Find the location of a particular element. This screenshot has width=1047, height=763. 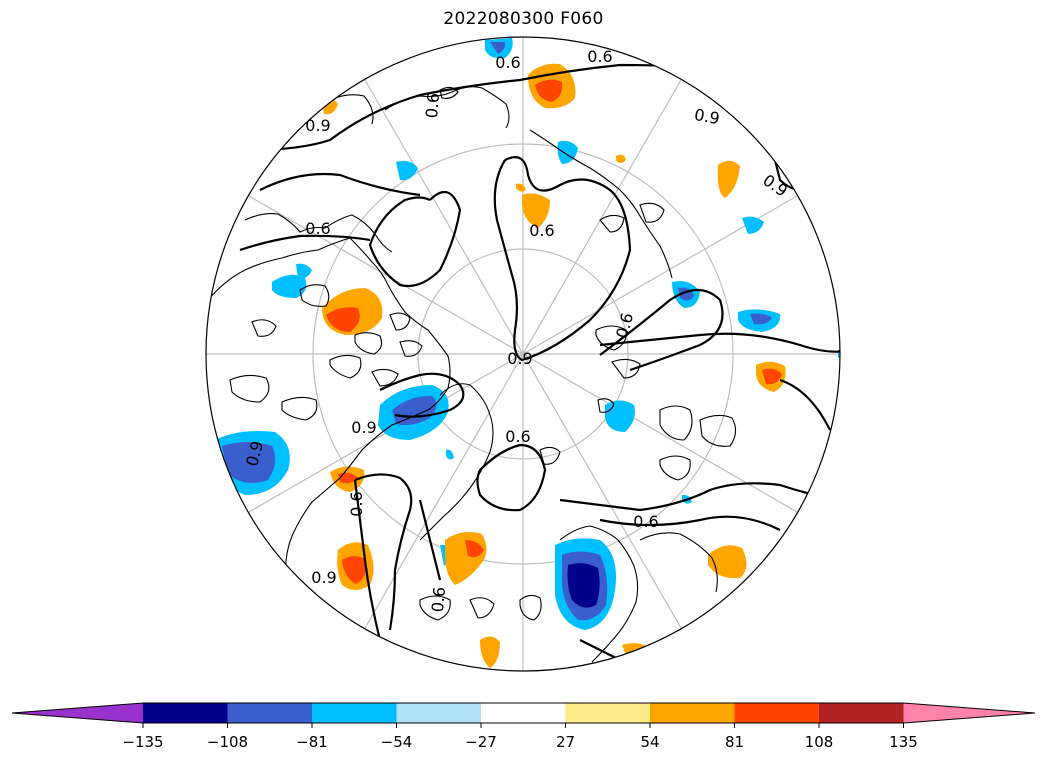

colorbar-tick-label: −135 is located at coordinates (142, 742).